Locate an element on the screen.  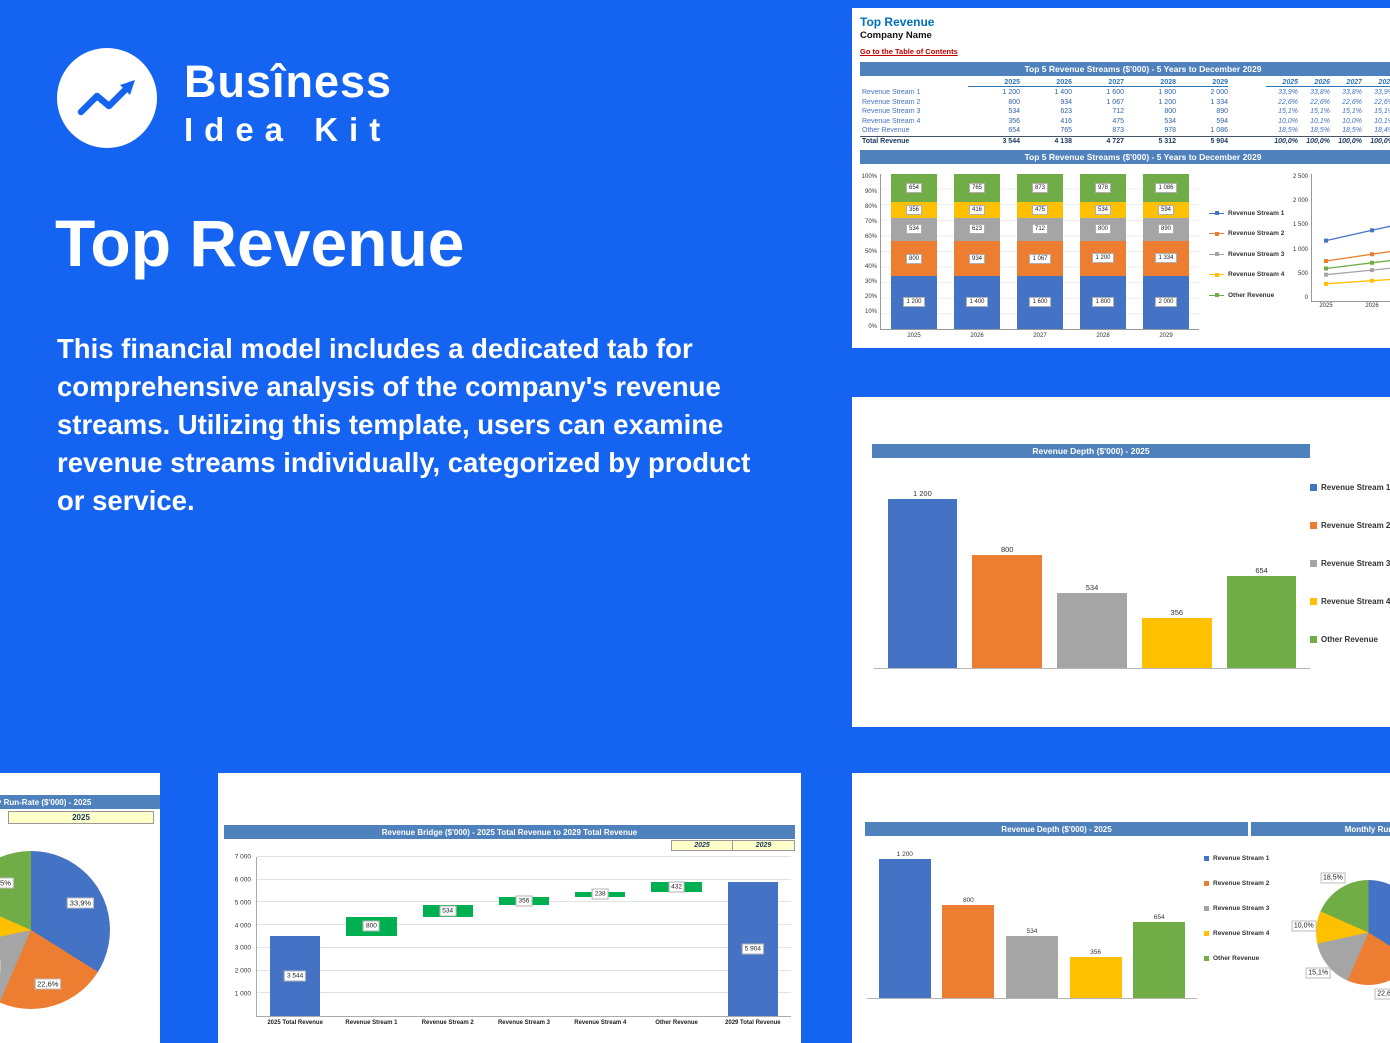
legend-item: Revenue Stream 3 is located at coordinates (1350, 563).